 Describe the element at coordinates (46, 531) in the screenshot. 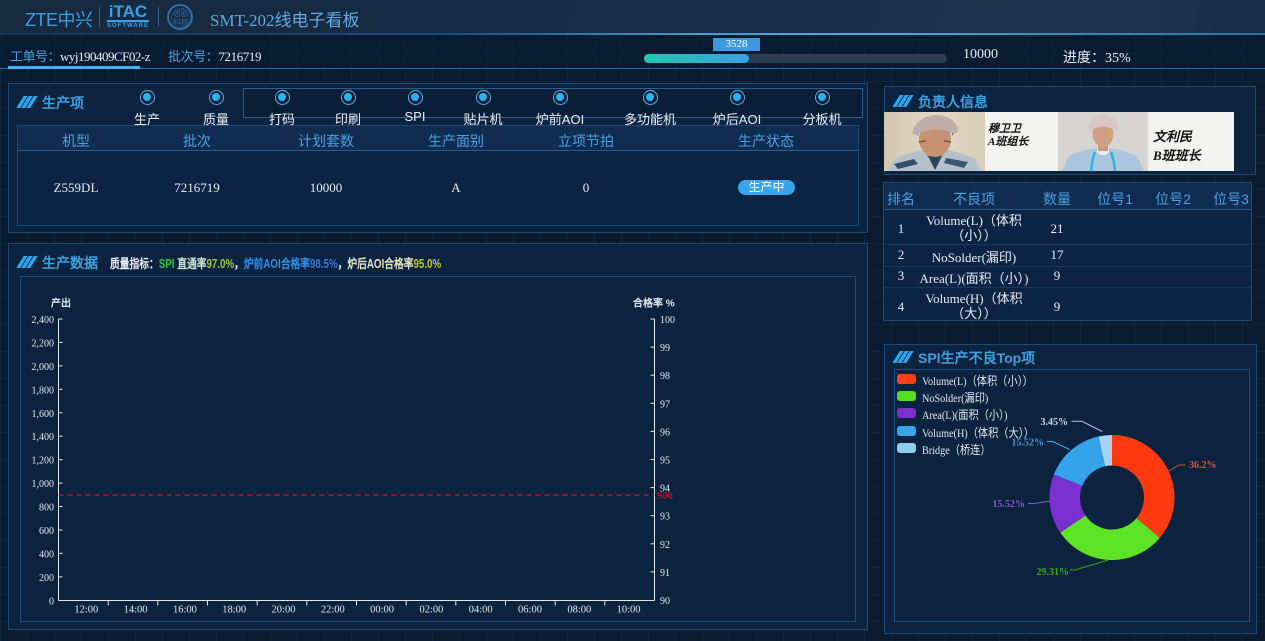

I see `svg-text: 600` at that location.